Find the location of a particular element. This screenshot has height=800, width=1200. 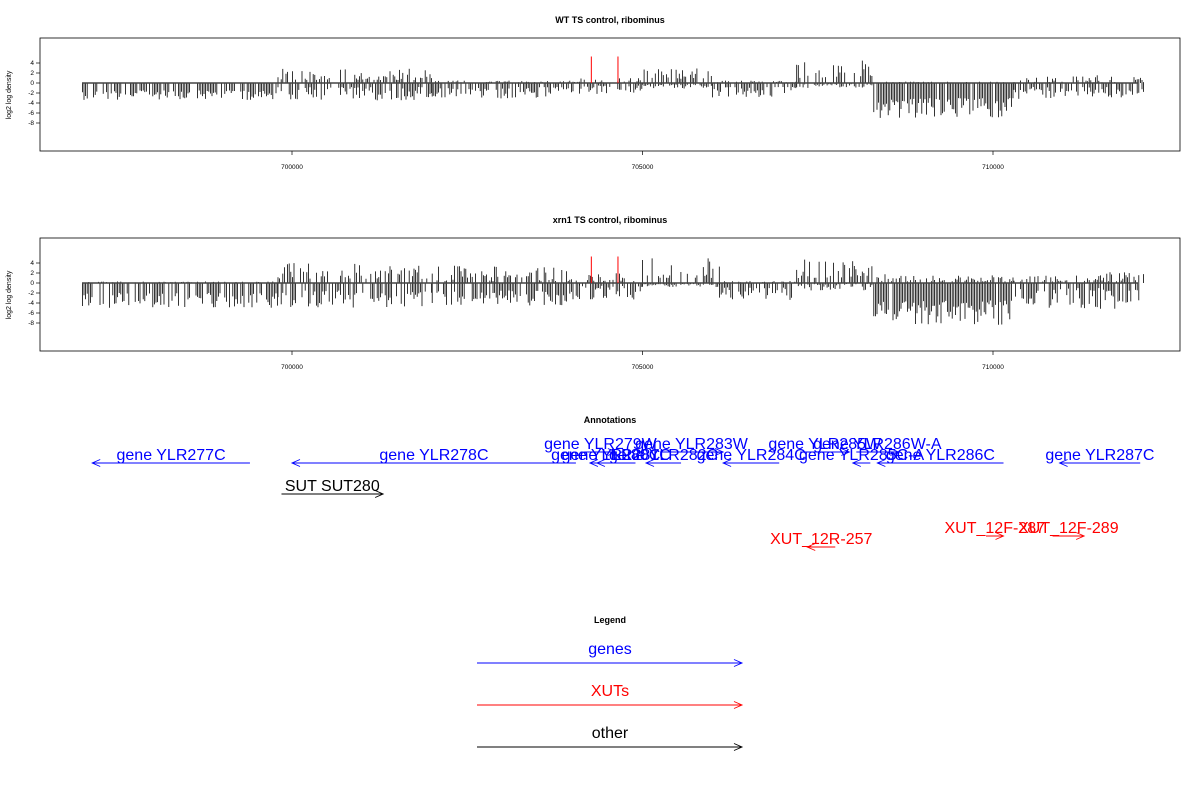

feature-gene: gene YLR283W is located at coordinates (692, 446).